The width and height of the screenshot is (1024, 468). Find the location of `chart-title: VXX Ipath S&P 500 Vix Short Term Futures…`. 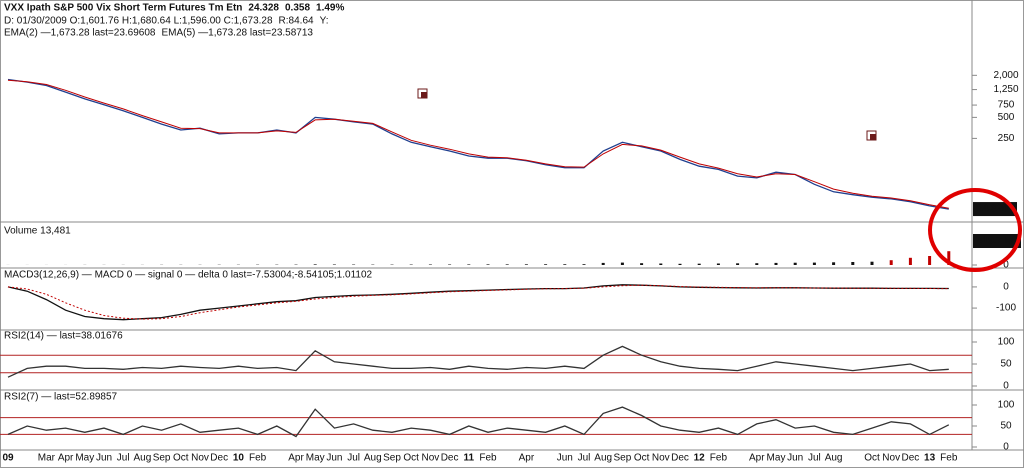

chart-title: VXX Ipath S&P 500 Vix Short Term Futures… is located at coordinates (123, 8).